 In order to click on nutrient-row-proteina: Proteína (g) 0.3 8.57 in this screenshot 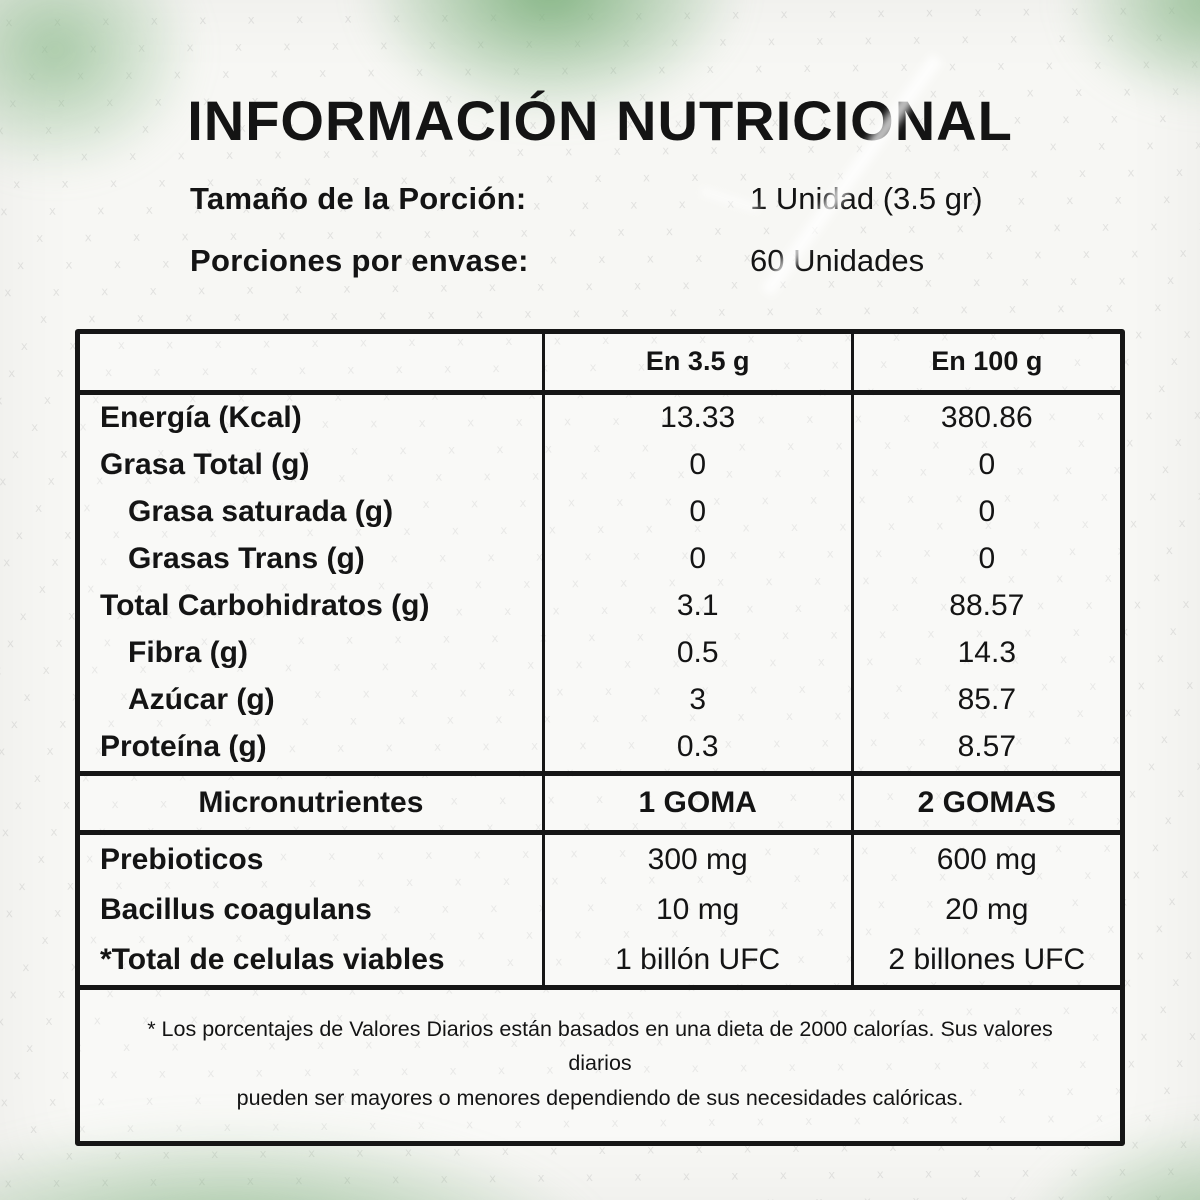, I will do `click(600, 747)`.